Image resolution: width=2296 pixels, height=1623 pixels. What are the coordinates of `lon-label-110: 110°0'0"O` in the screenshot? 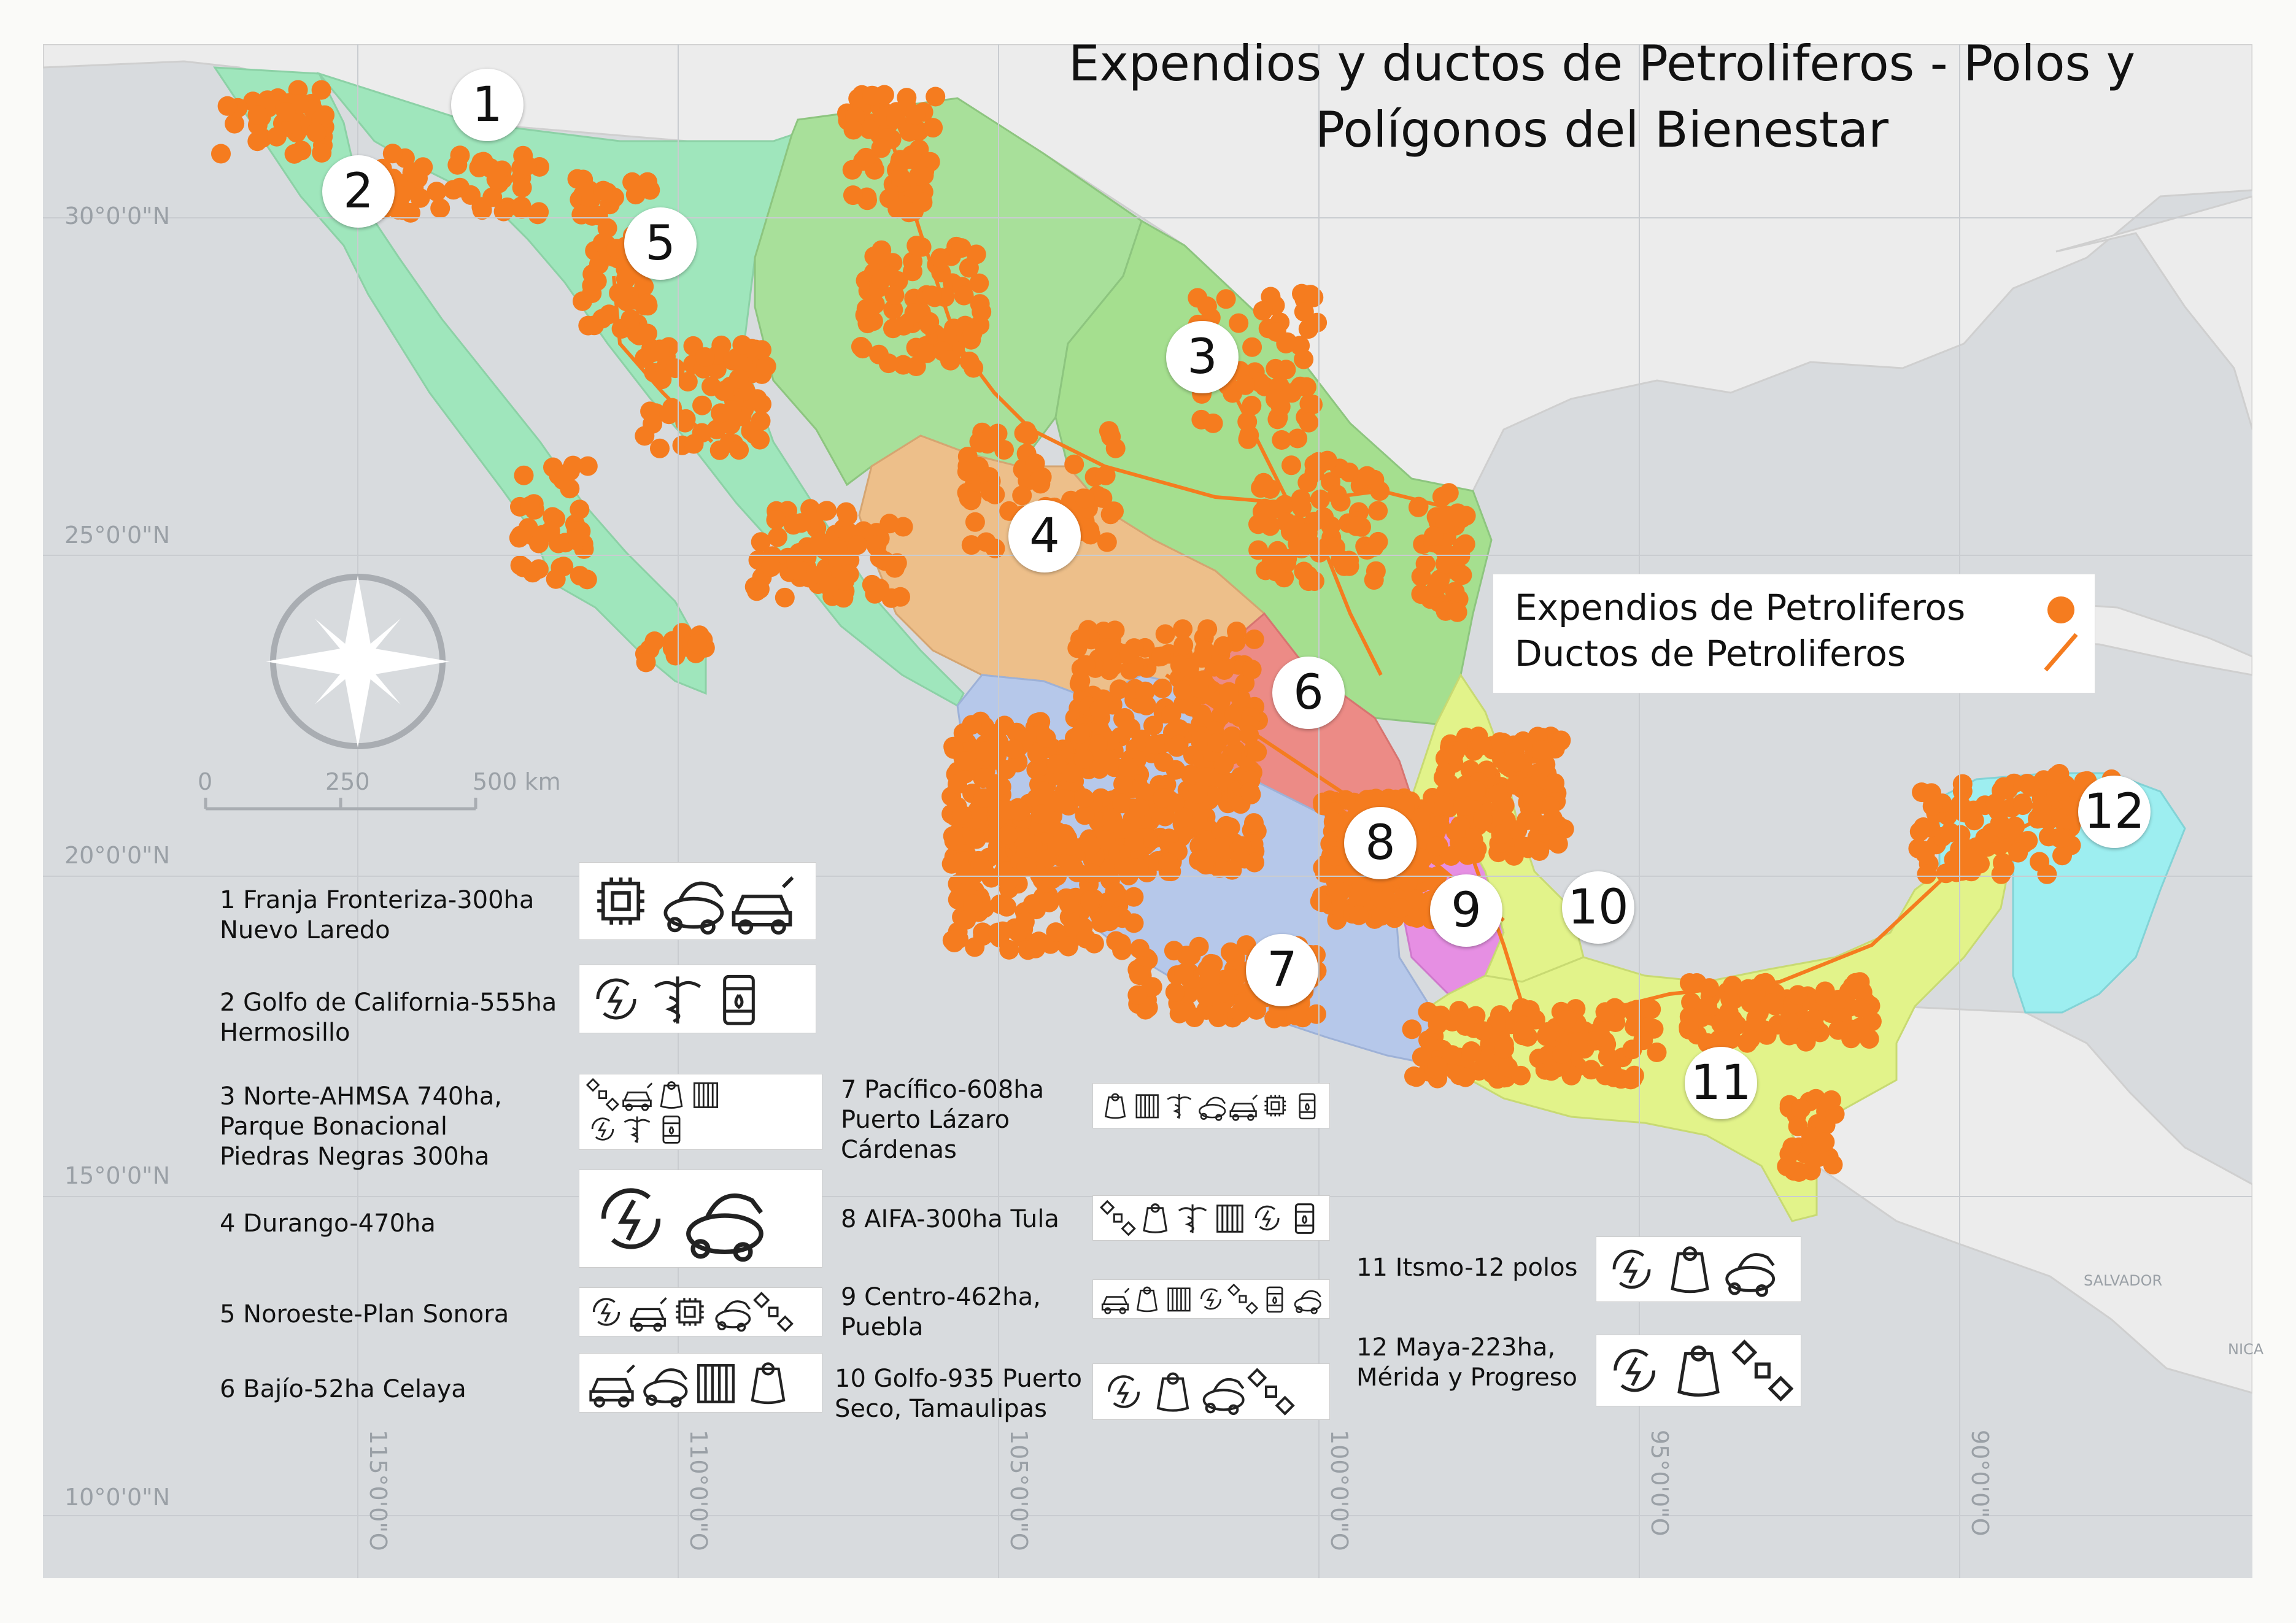 It's located at (698, 1490).